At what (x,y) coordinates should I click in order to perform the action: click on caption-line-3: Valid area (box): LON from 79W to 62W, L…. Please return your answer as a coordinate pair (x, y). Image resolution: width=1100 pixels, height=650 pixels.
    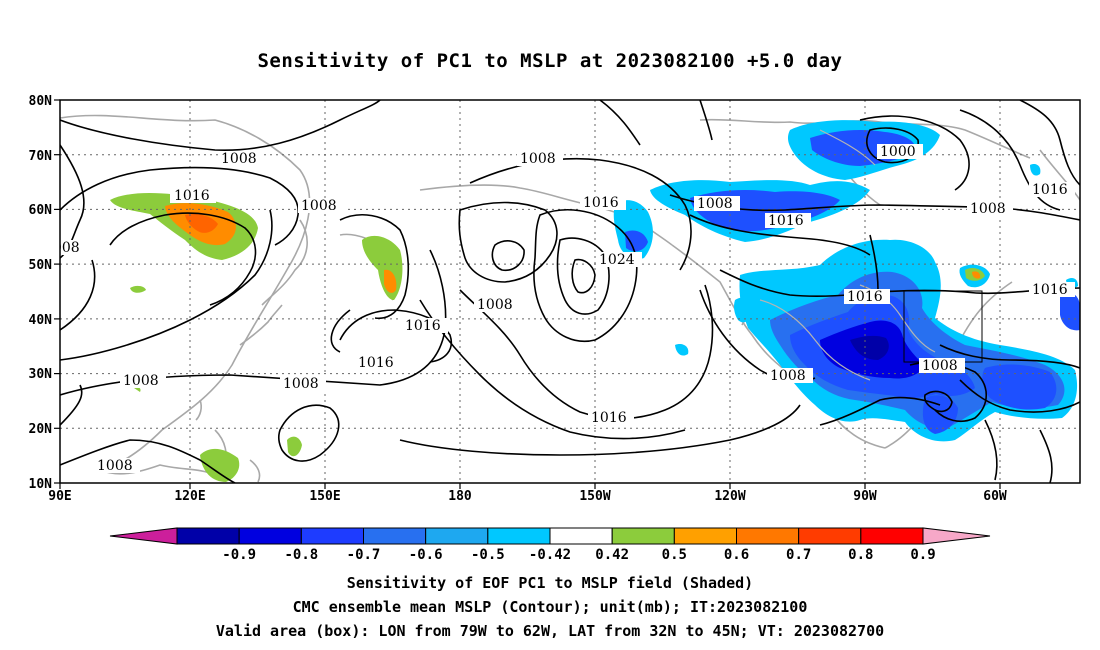
    Looking at the image, I should click on (550, 631).